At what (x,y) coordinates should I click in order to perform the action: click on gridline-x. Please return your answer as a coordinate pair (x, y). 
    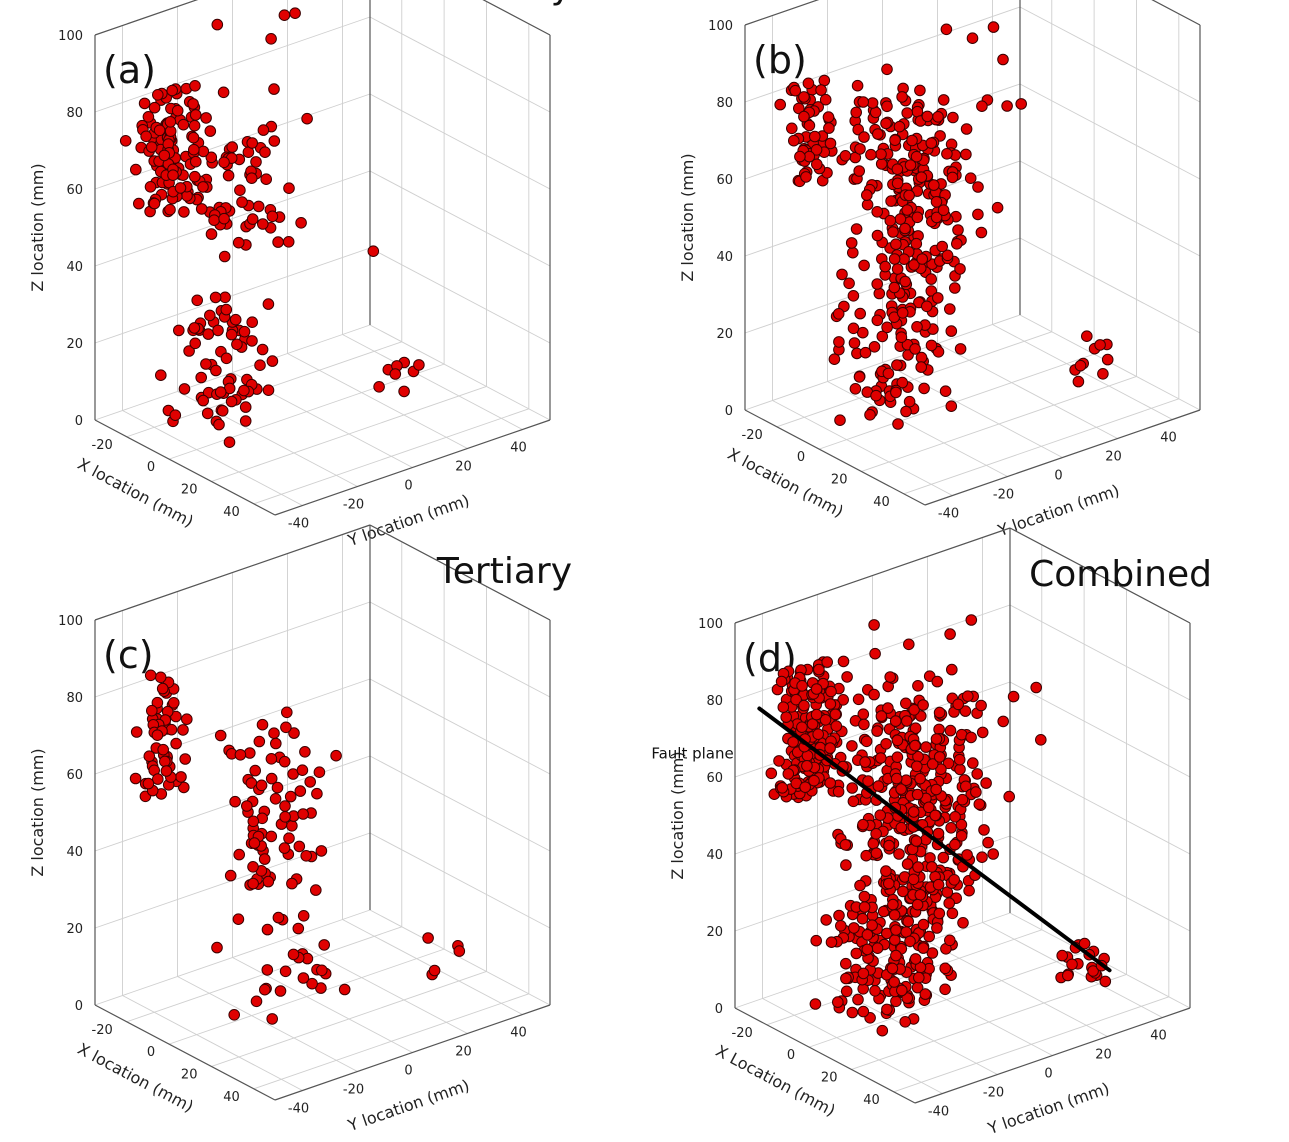
    Looking at the image, I should click on (306, 996).